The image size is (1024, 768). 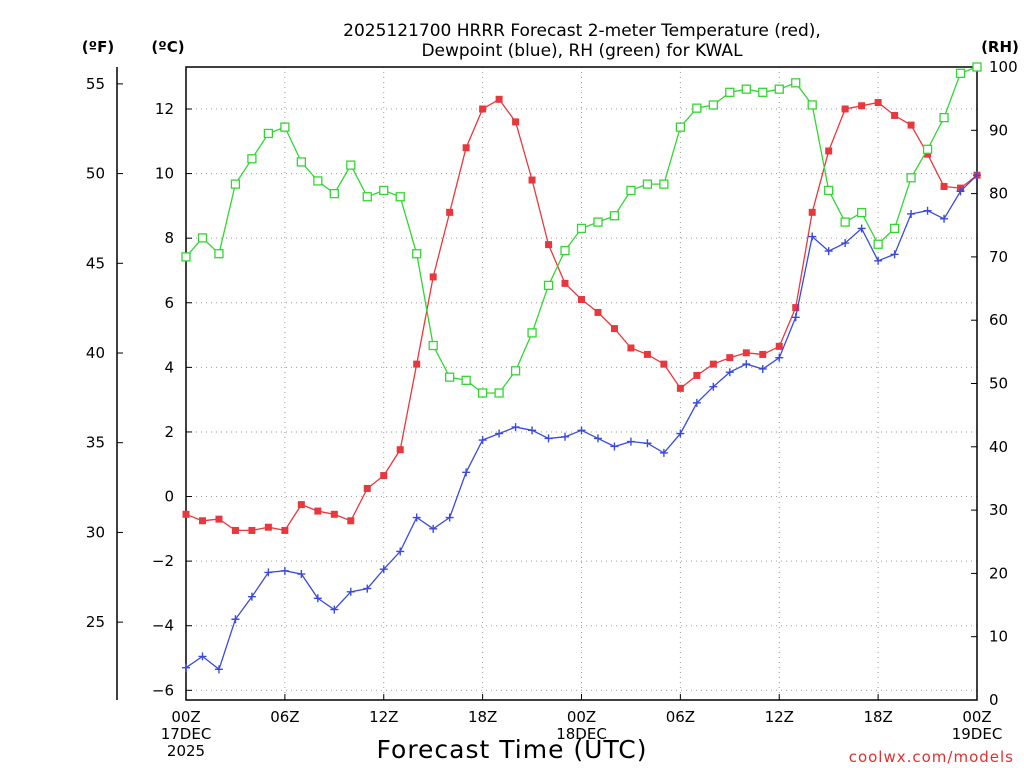 I want to click on fahrenheit-tick-label: 25, so click(x=95, y=622).